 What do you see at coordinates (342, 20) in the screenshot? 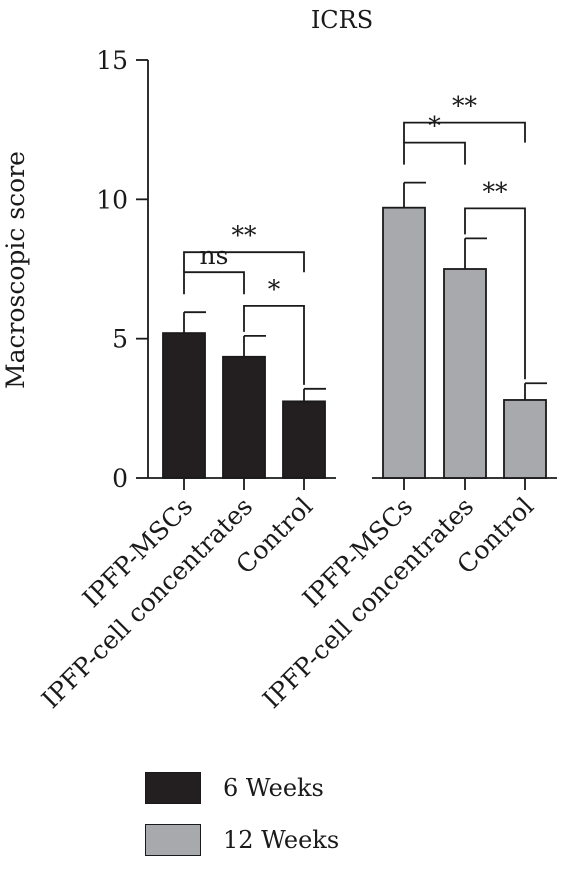
I see `chart-title: ICRS` at bounding box center [342, 20].